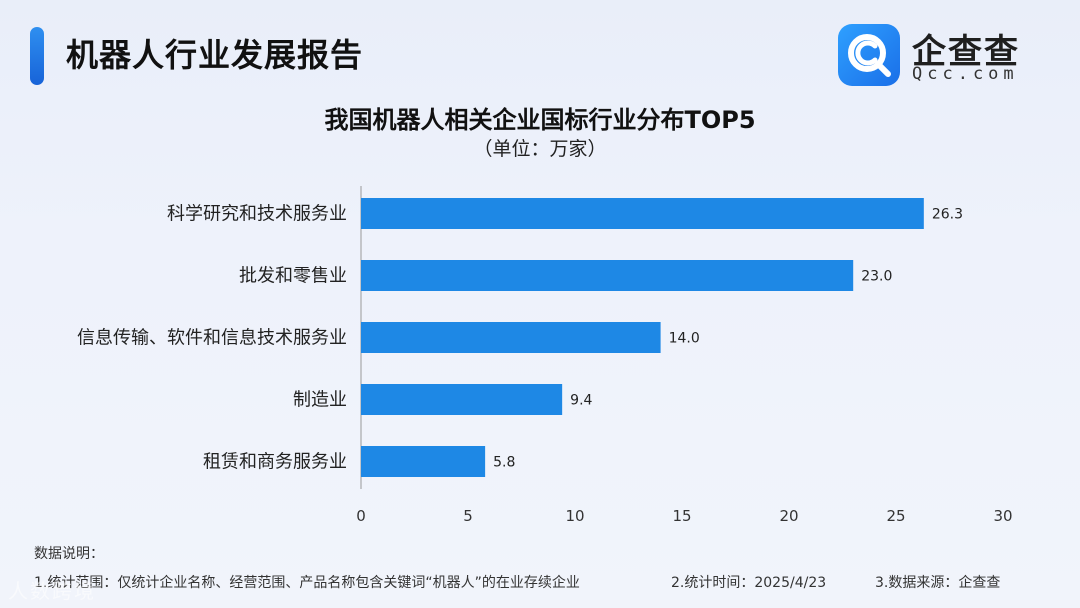 The width and height of the screenshot is (1080, 608). Describe the element at coordinates (684, 339) in the screenshot. I see `value-label: 14.0` at that location.